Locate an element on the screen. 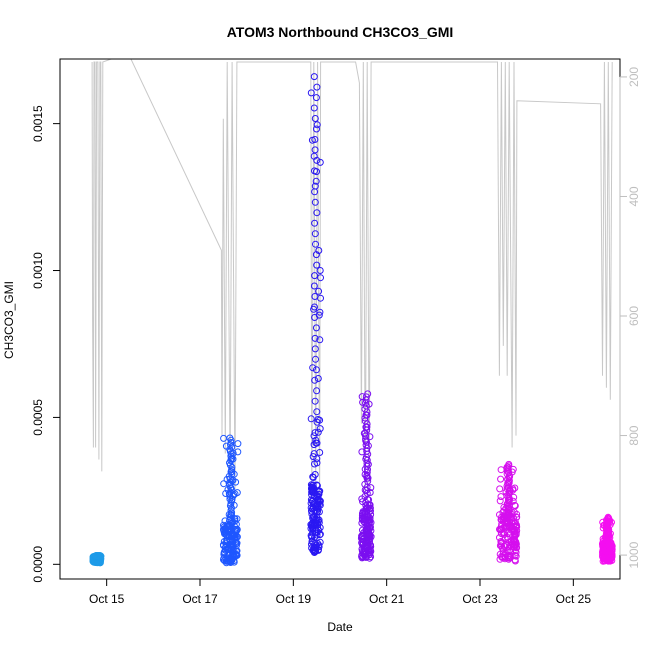 The width and height of the screenshot is (650, 650). y-axis: 0.0000 0.0005 0.0010 0.0015 is located at coordinates (46, 344).